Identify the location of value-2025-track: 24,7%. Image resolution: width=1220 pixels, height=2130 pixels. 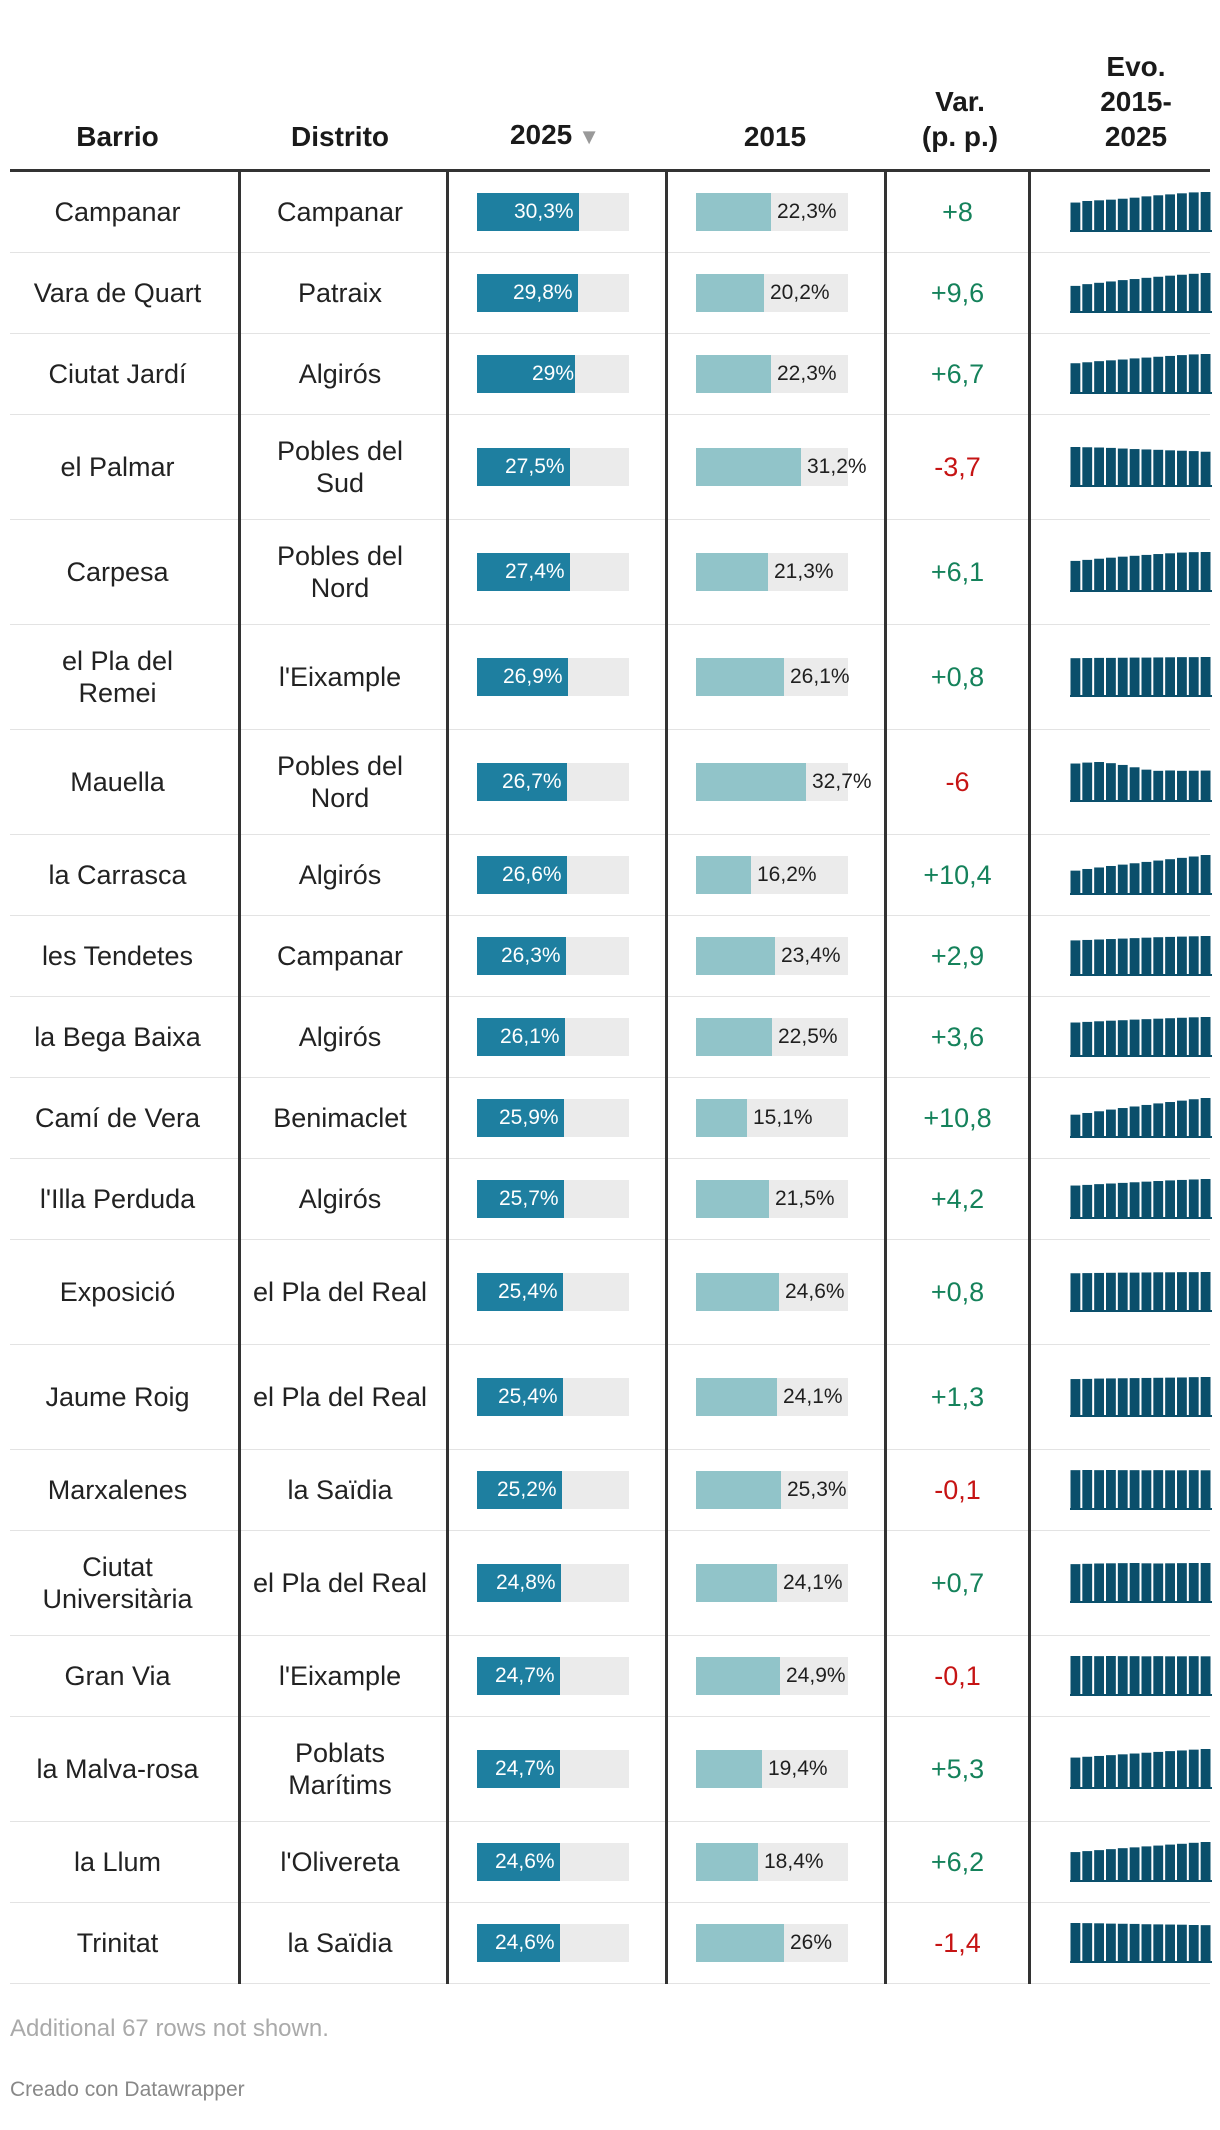
(553, 1769).